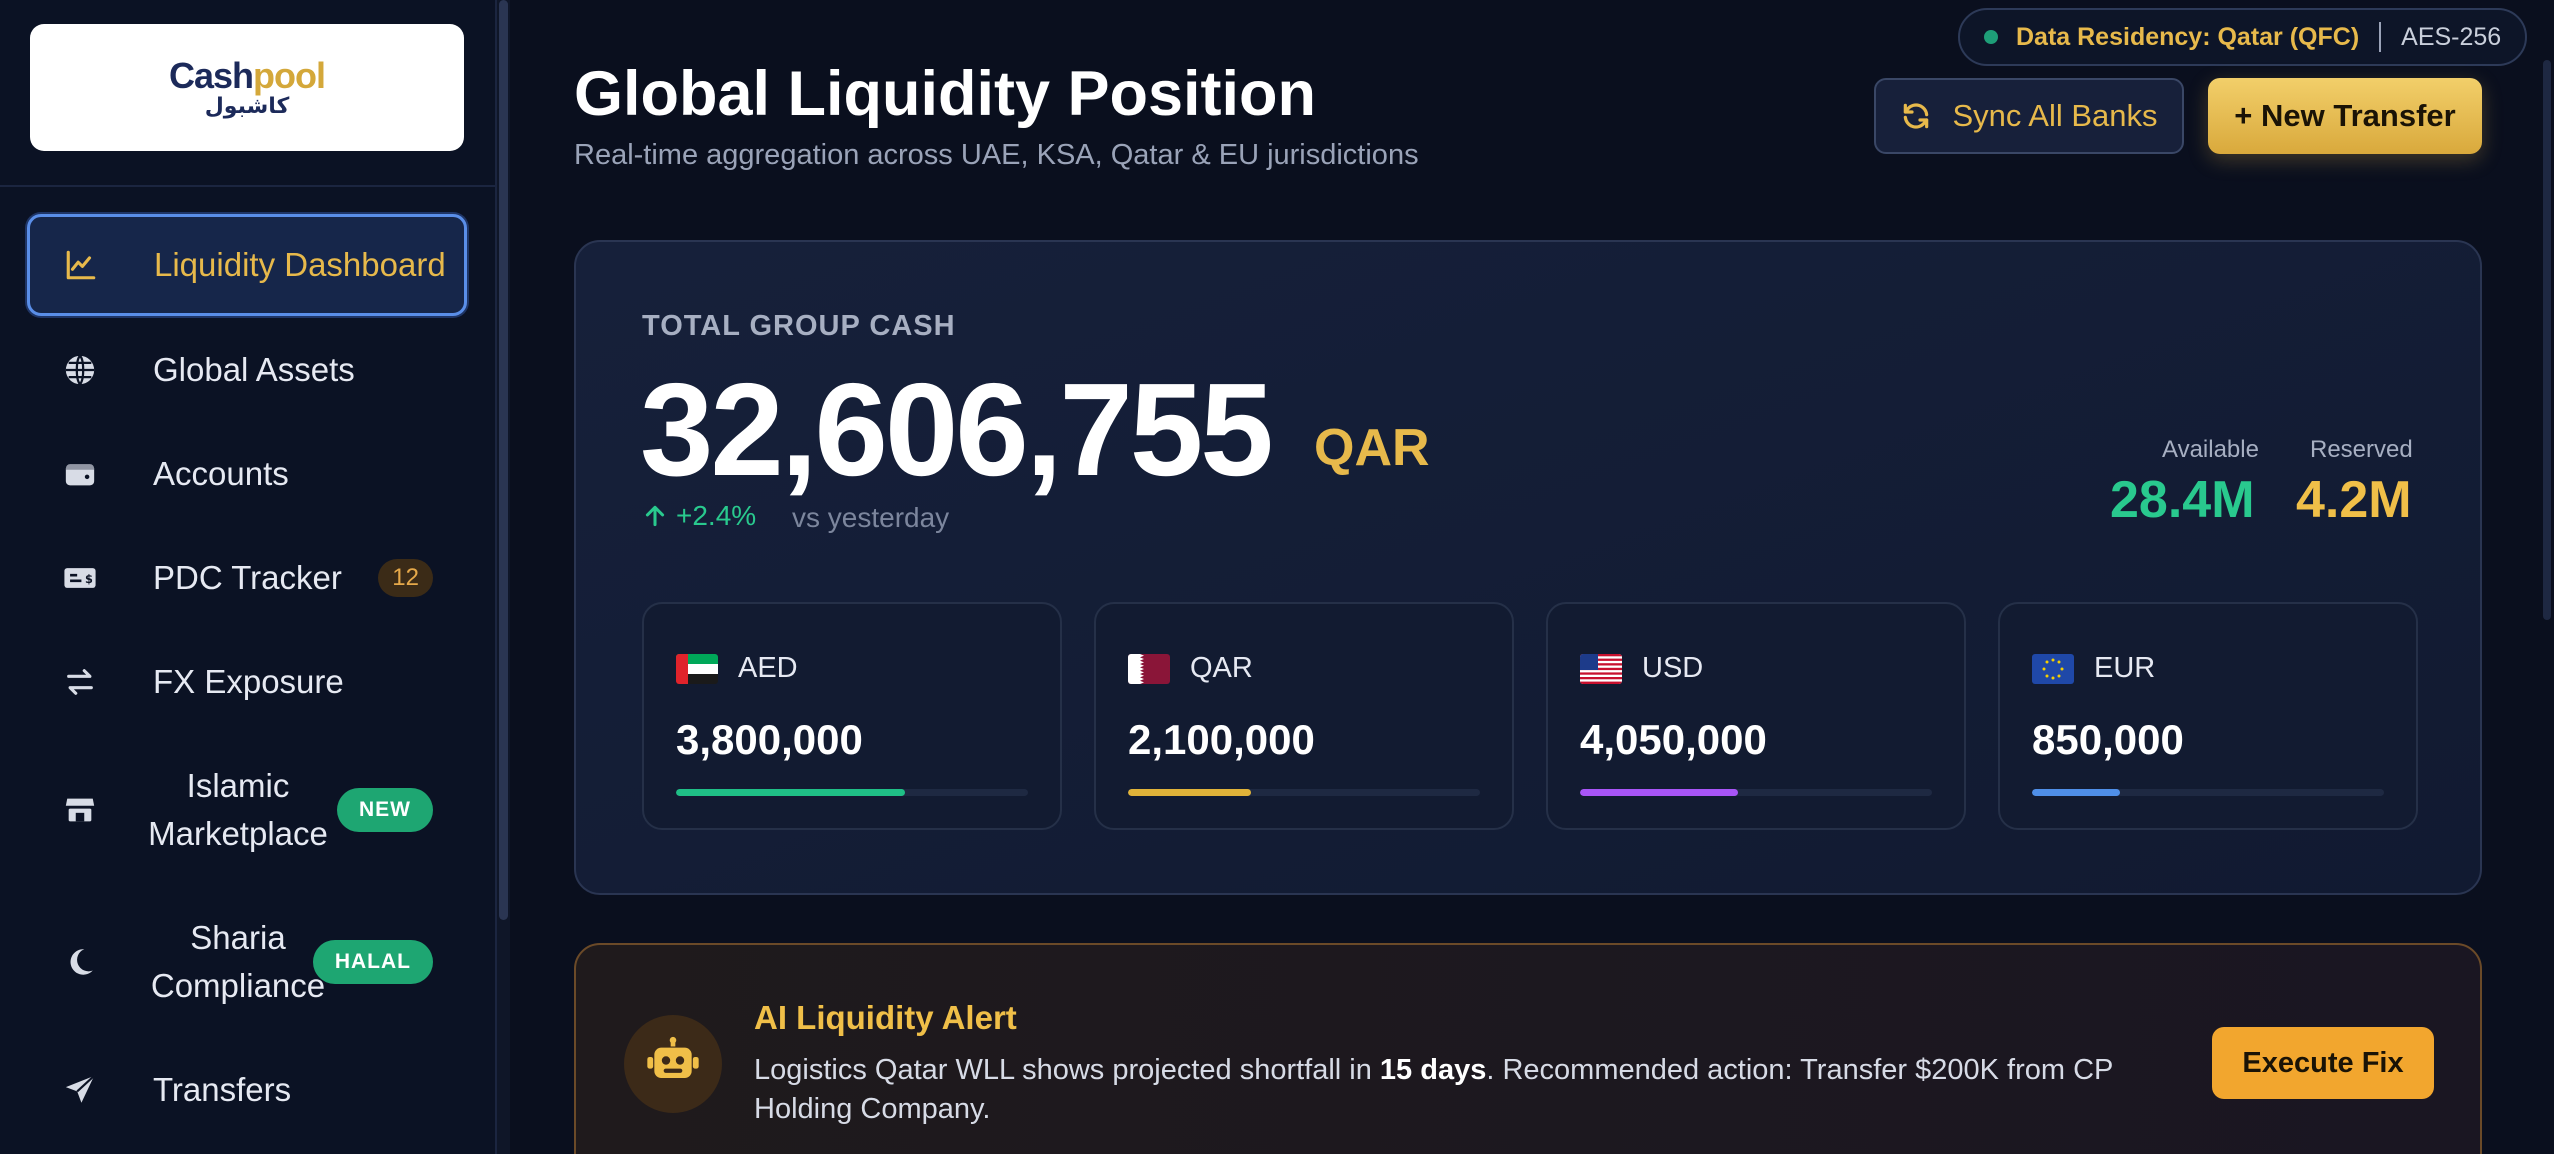 The width and height of the screenshot is (2554, 1154). I want to click on main-scrollbar-thumb, so click(2547, 340).